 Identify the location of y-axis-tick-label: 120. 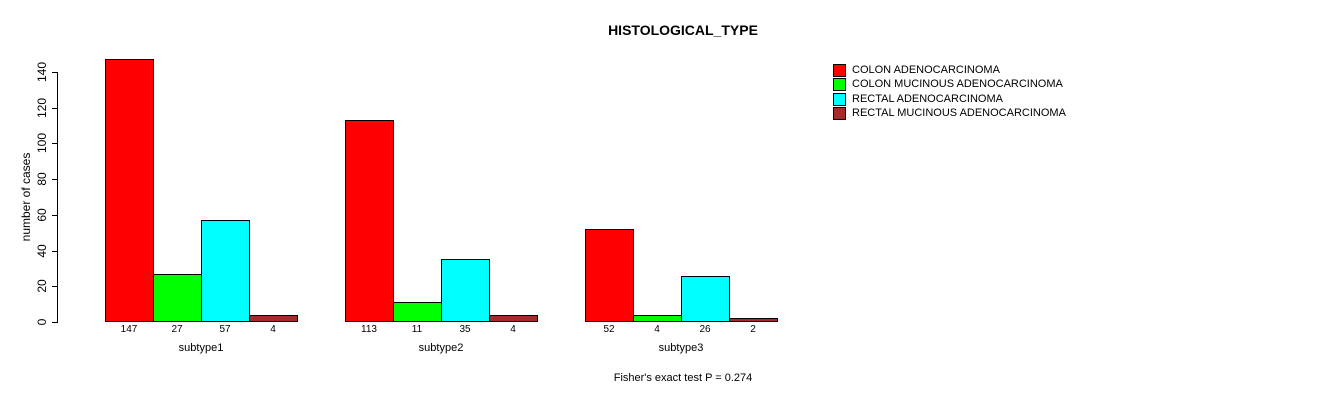
(42, 108).